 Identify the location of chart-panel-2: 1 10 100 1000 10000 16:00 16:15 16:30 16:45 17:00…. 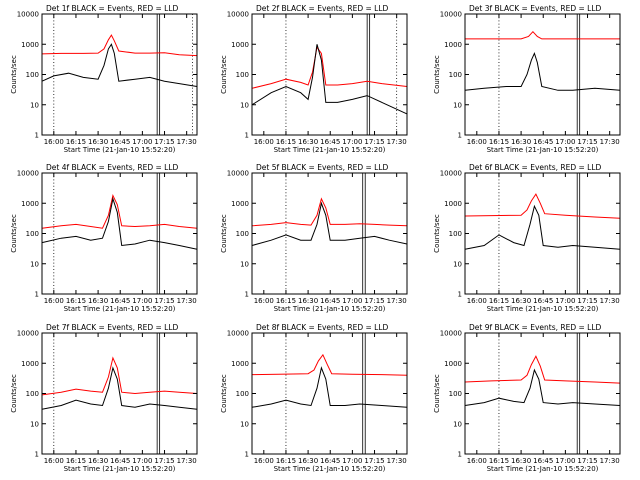
(314, 79).